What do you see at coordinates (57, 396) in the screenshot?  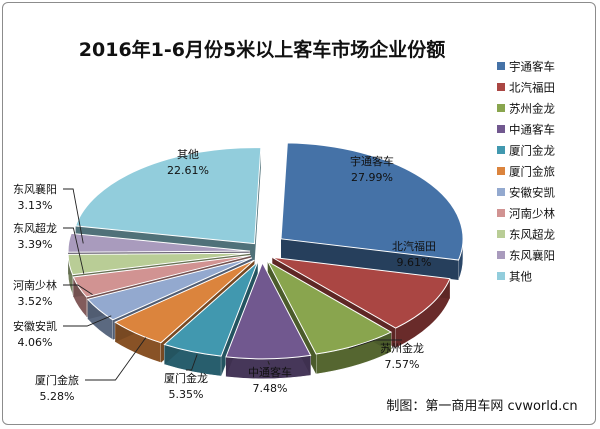 I see `slice-label-value: 5.28%` at bounding box center [57, 396].